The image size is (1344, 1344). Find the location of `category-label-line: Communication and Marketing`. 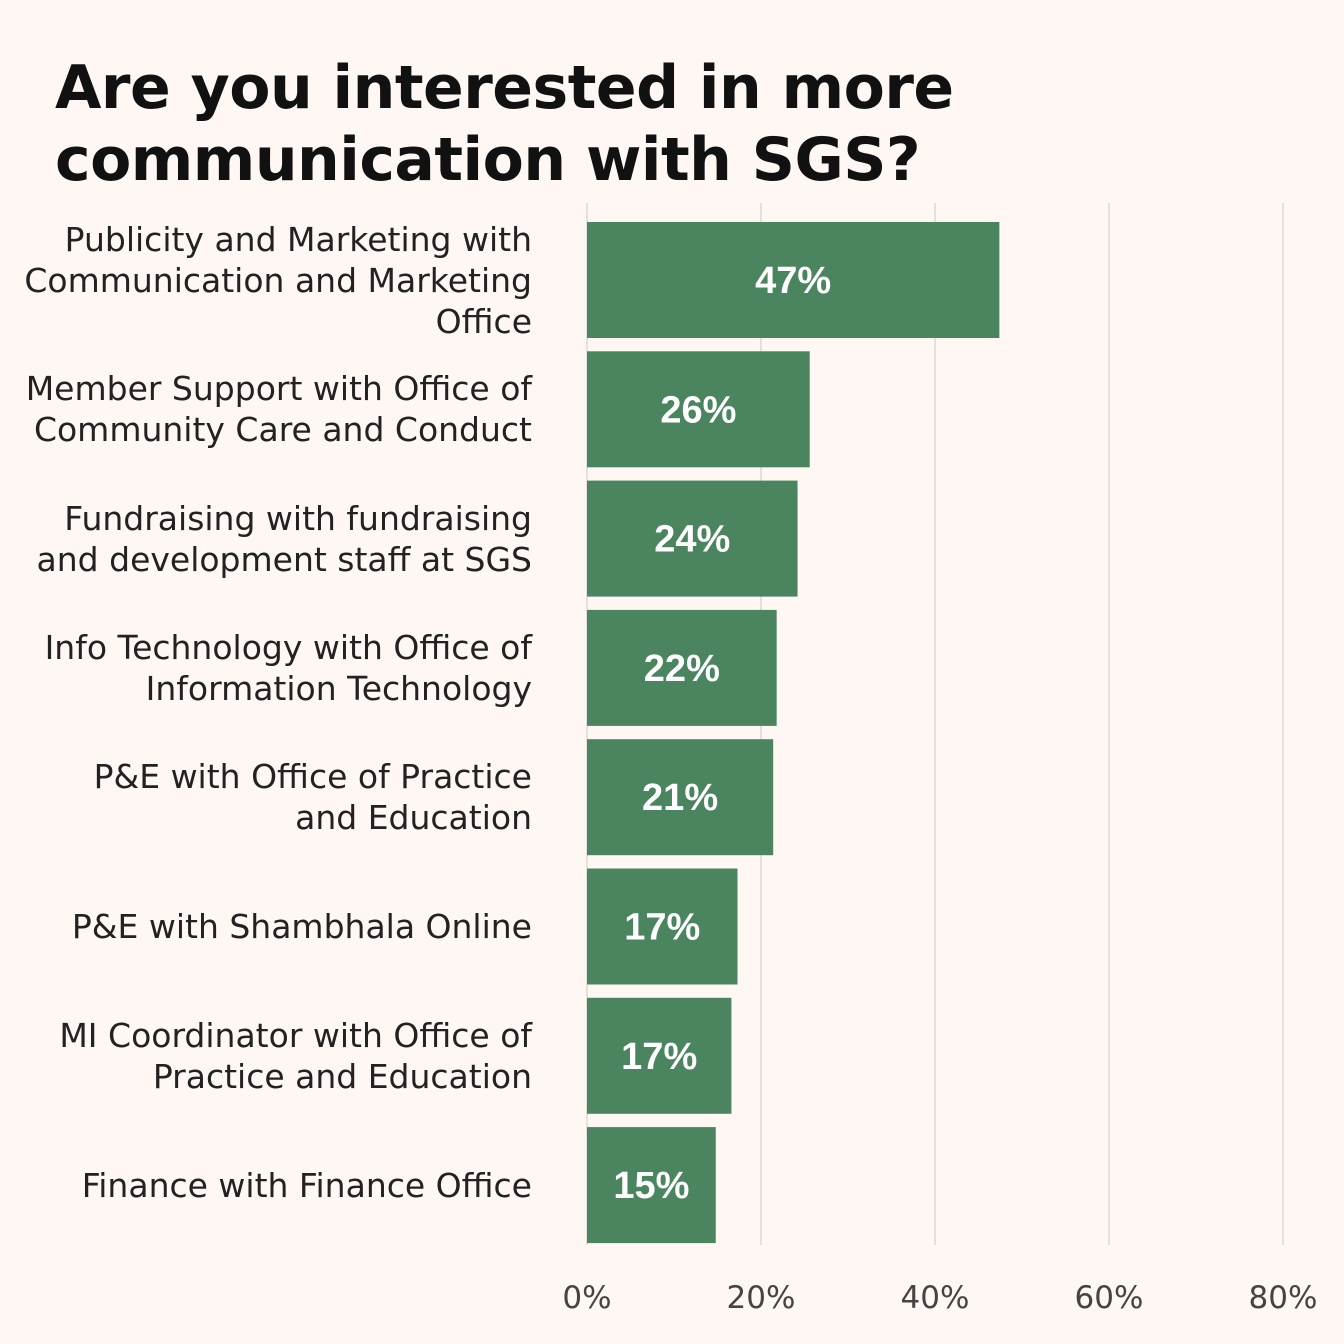

category-label-line: Communication and Marketing is located at coordinates (278, 280).